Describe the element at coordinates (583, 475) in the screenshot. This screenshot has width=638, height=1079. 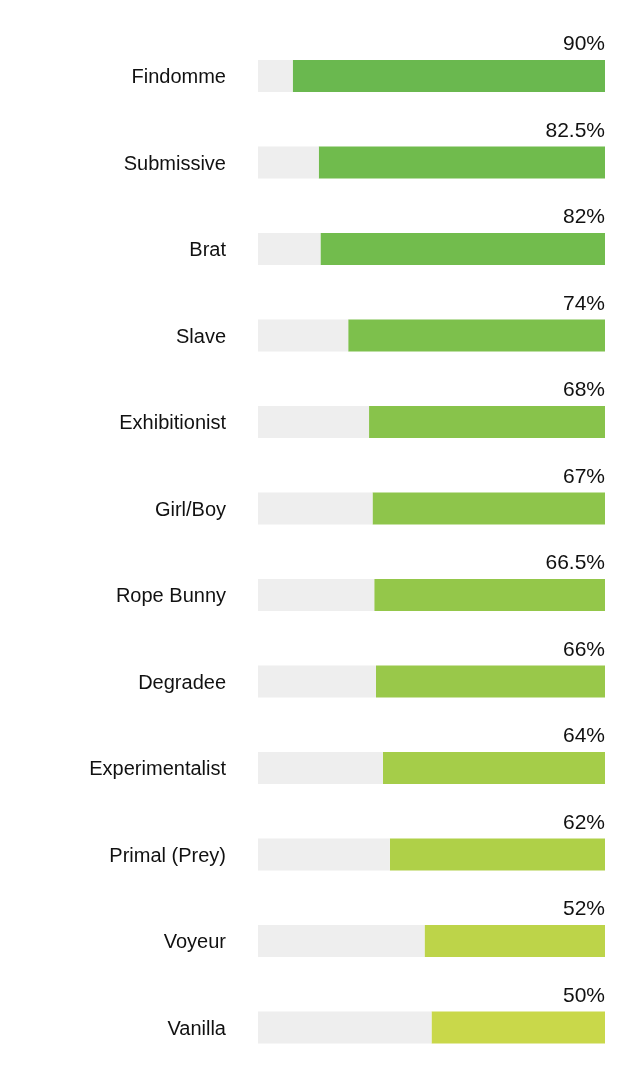
I see `data-label: 67%` at that location.